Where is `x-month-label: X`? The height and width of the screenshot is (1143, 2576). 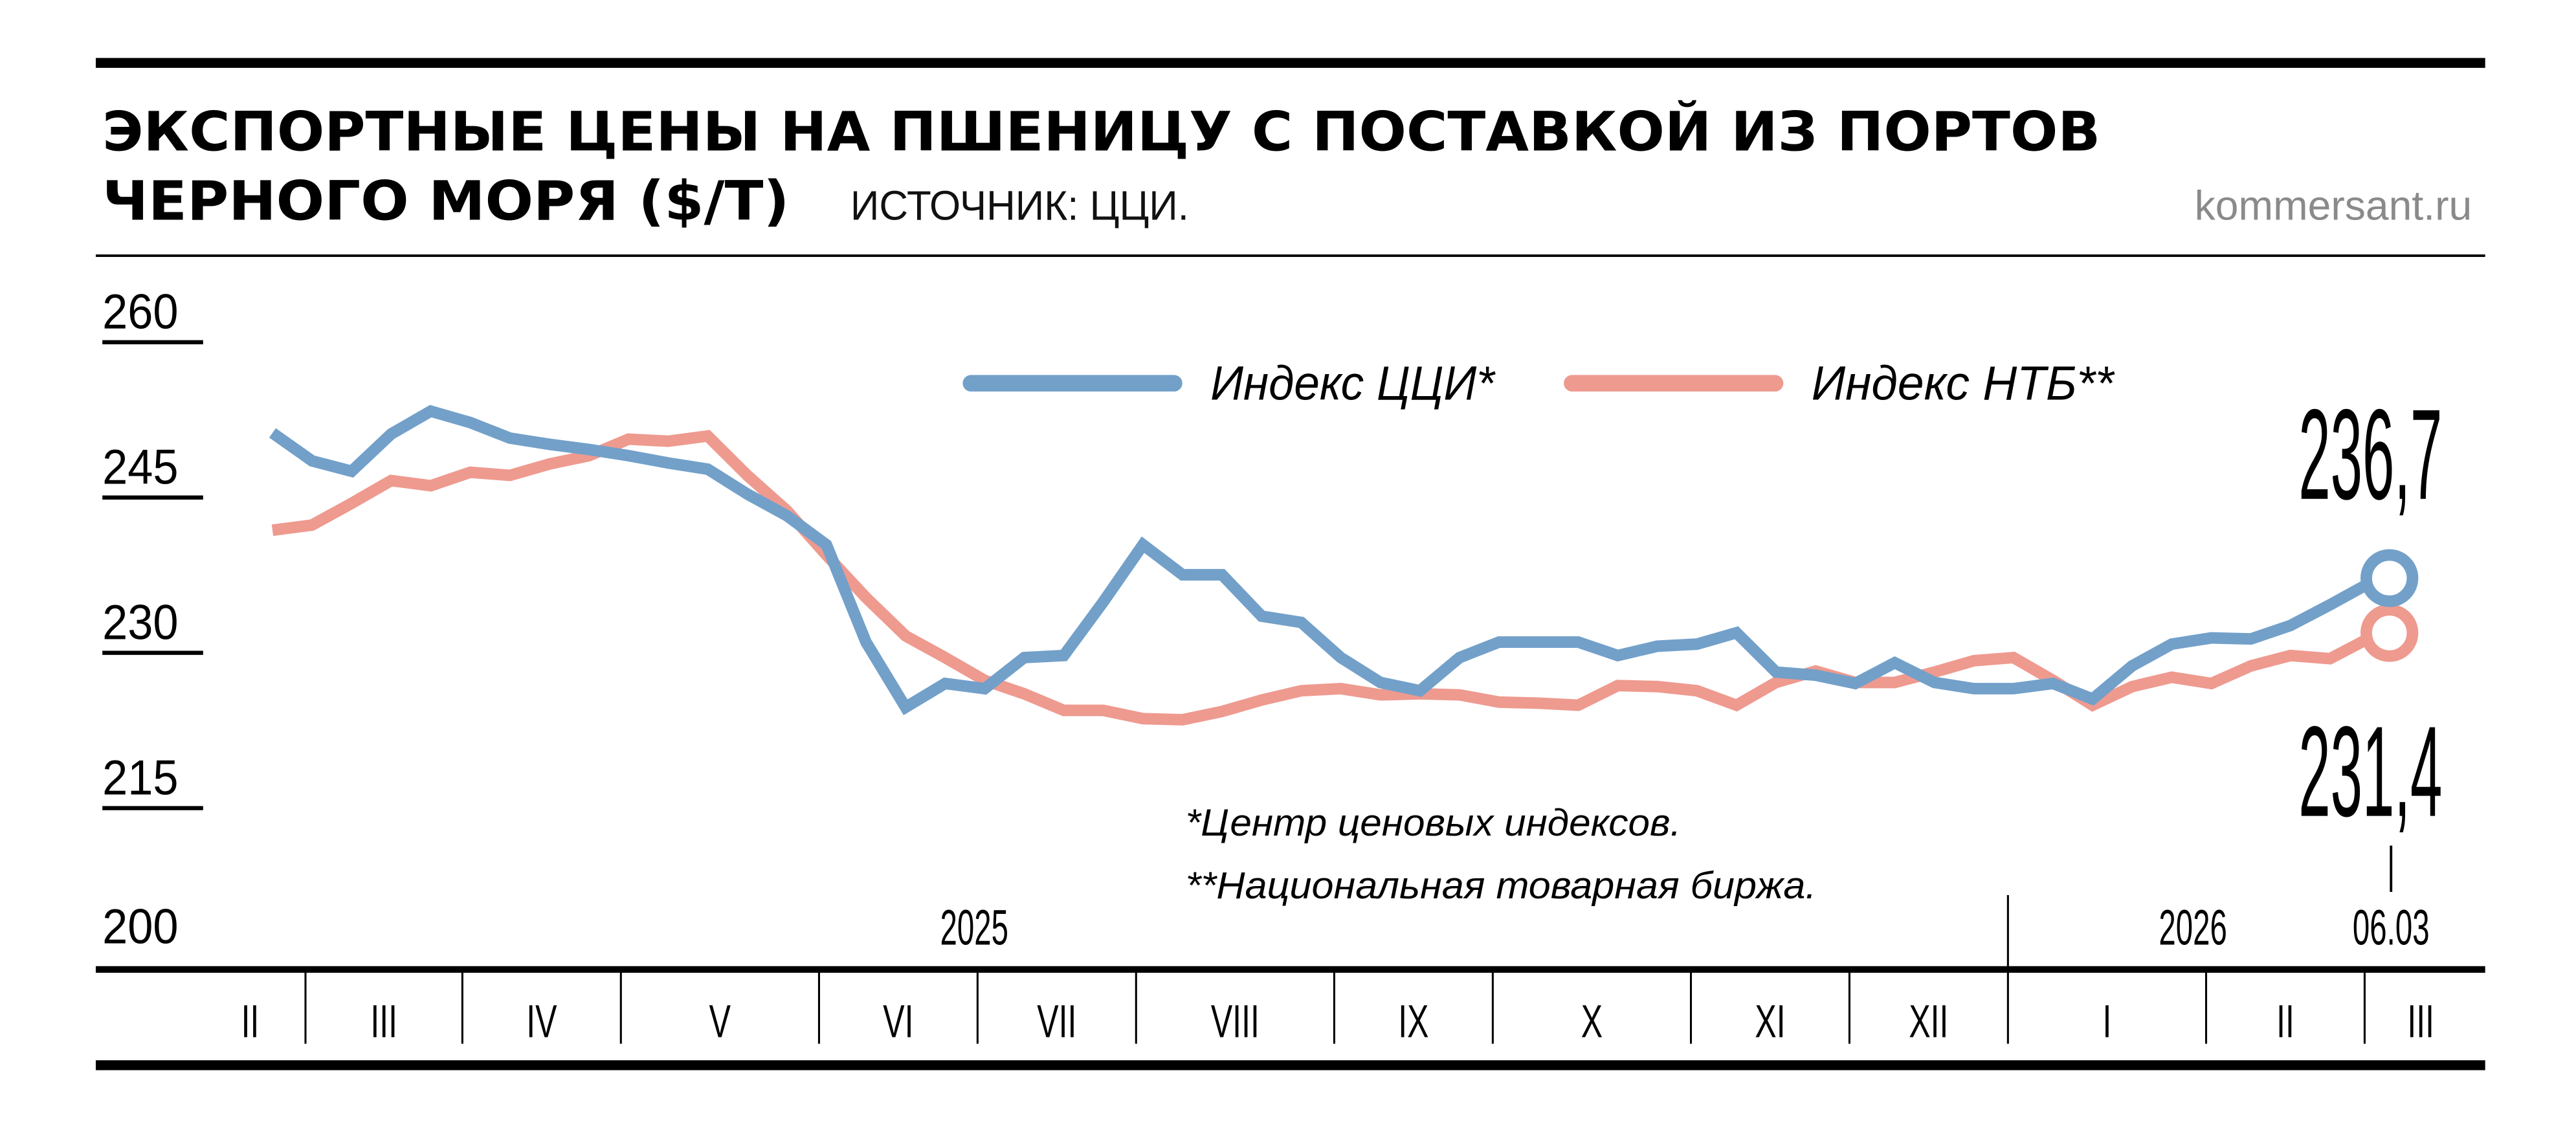
x-month-label: X is located at coordinates (1592, 1022).